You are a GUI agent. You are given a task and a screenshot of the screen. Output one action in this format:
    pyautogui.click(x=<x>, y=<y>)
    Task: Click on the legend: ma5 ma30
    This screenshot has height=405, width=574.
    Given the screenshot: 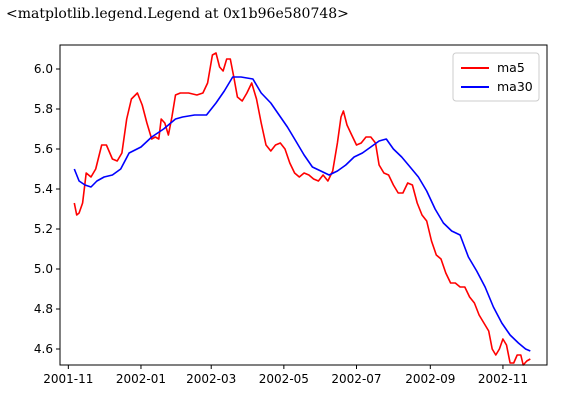 What is the action you would take?
    pyautogui.click(x=496, y=77)
    